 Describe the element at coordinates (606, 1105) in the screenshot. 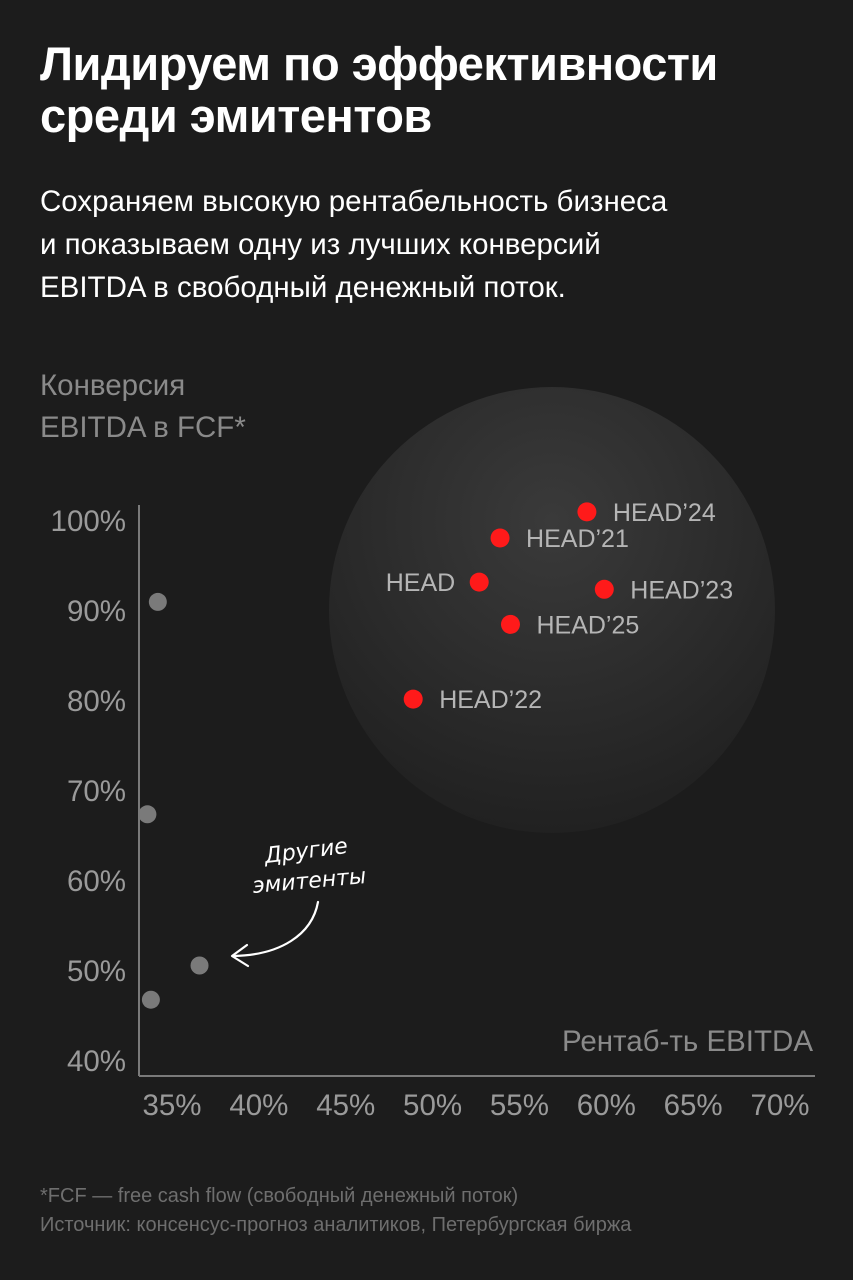

I see `x-tick-label: 60%` at that location.